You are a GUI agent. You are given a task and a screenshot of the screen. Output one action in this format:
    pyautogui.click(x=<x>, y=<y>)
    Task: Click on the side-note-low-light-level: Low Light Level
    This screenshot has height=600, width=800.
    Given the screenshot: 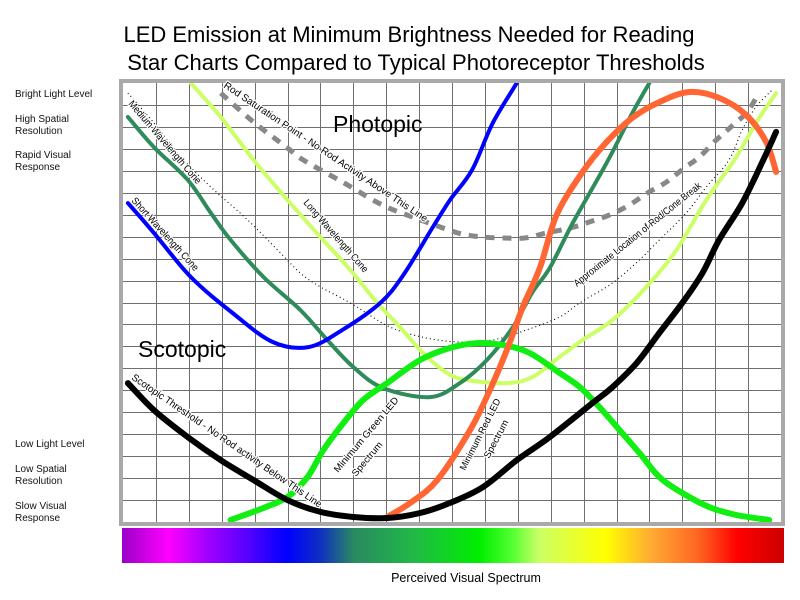 What is the action you would take?
    pyautogui.click(x=50, y=444)
    